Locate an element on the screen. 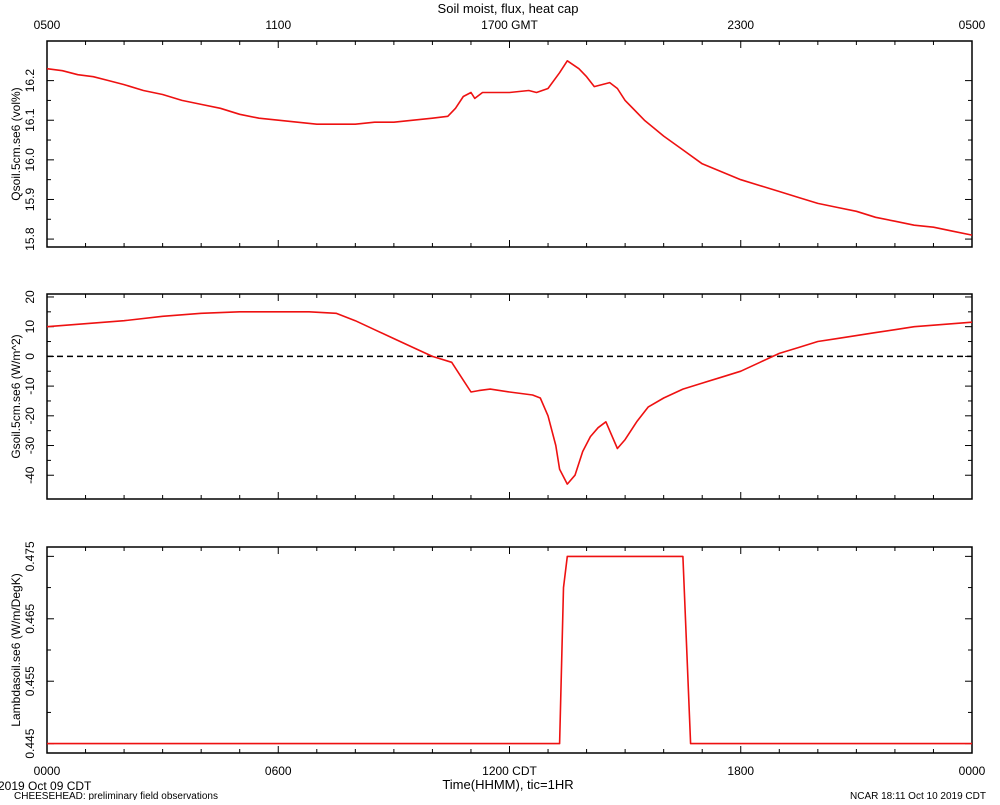 Image resolution: width=1000 pixels, height=805 pixels. y-tick-label: 15.8 is located at coordinates (30, 239).